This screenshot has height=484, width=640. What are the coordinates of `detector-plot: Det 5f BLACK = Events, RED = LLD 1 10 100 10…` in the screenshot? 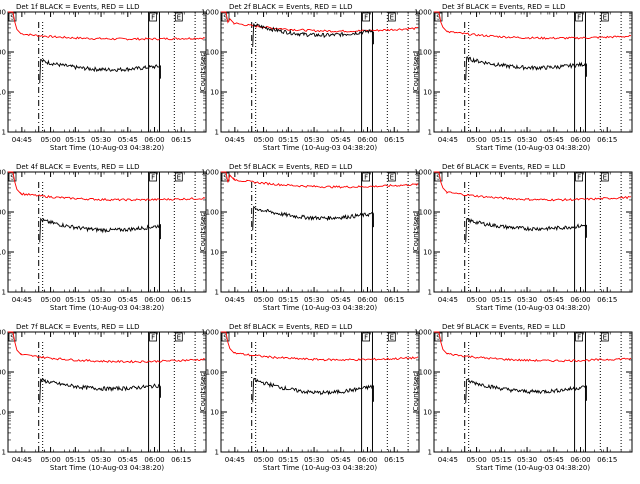 It's located at (309, 237).